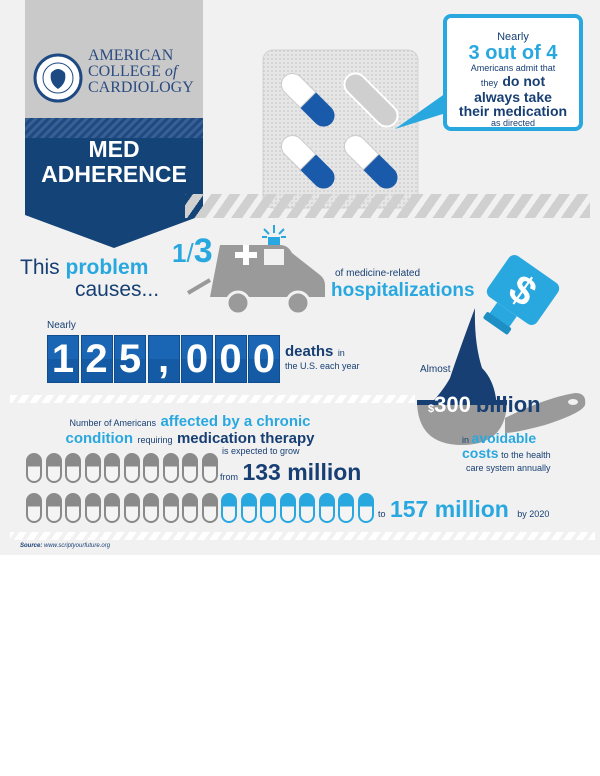 The image size is (600, 776). Describe the element at coordinates (431, 409) in the screenshot. I see `currency-symbol: $` at that location.